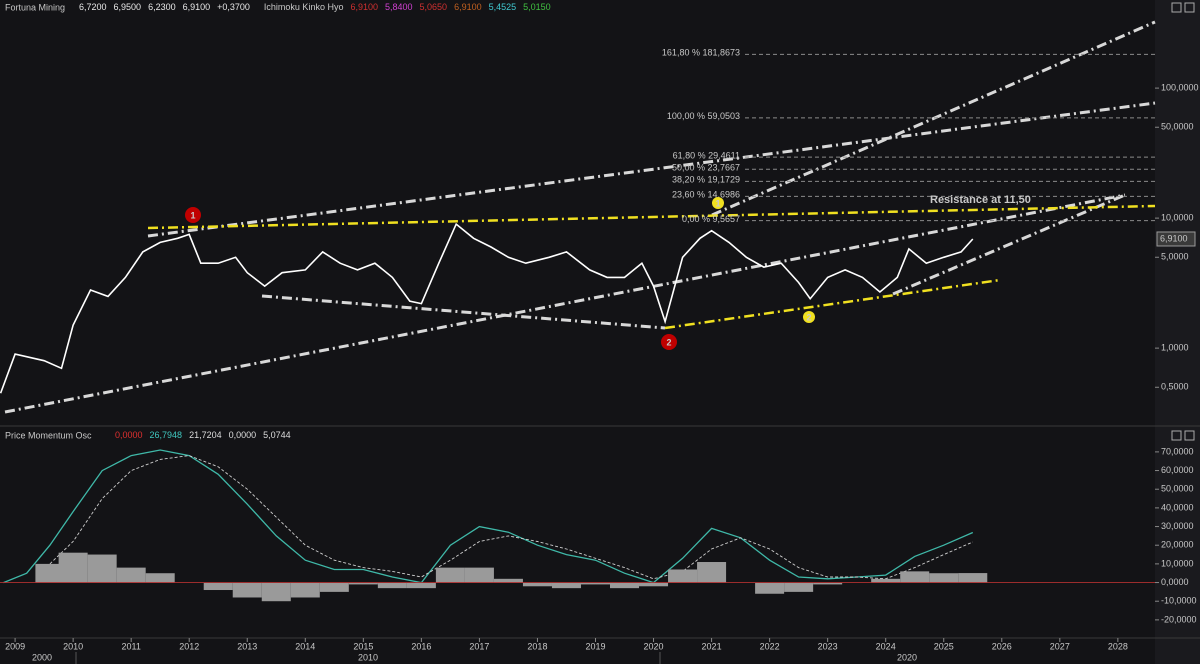 Image resolution: width=1200 pixels, height=664 pixels. Describe the element at coordinates (712, 646) in the screenshot. I see `x-tick-label: 2021` at that location.